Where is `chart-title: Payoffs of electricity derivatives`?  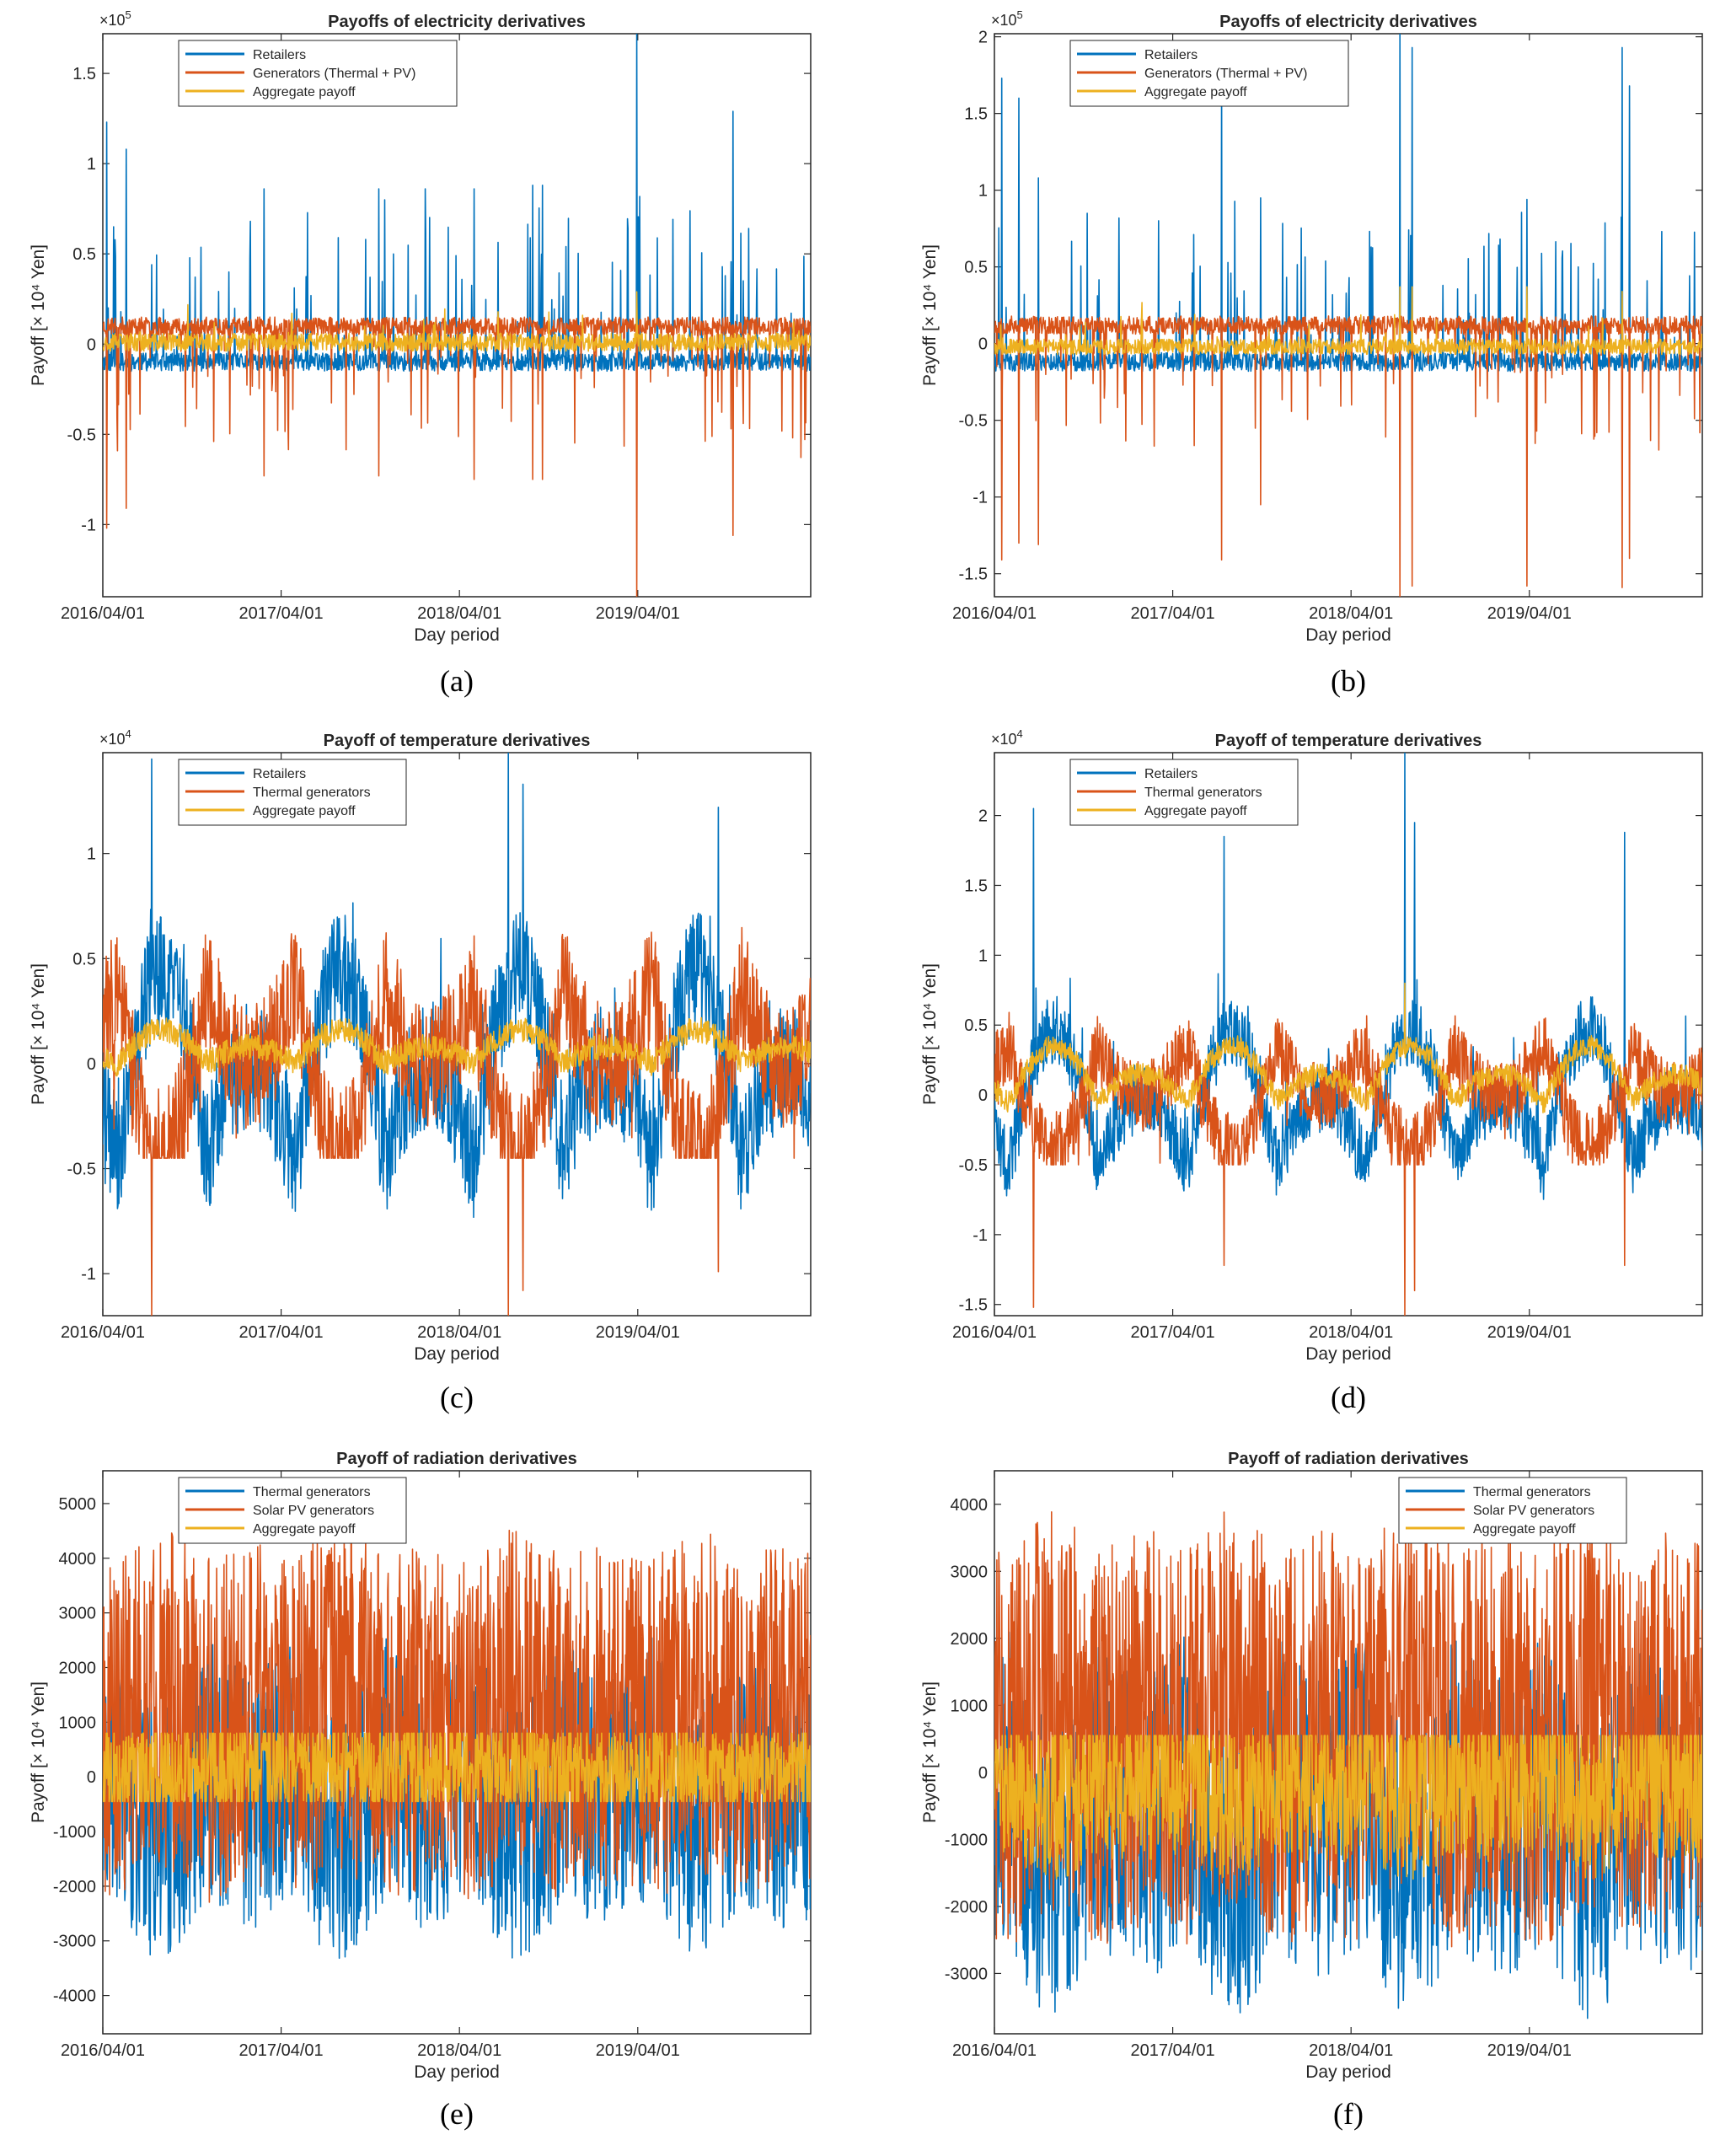 chart-title: Payoffs of electricity derivatives is located at coordinates (1348, 22).